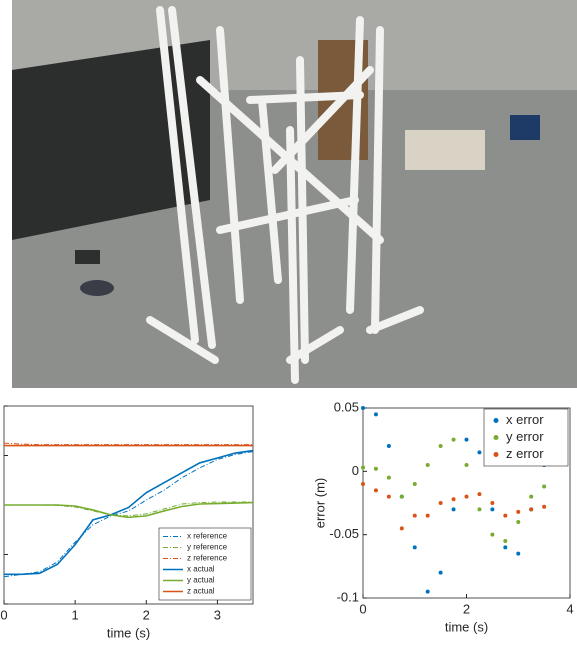 The width and height of the screenshot is (577, 645). Describe the element at coordinates (346, 406) in the screenshot. I see `y-tick-label: 0.05` at that location.